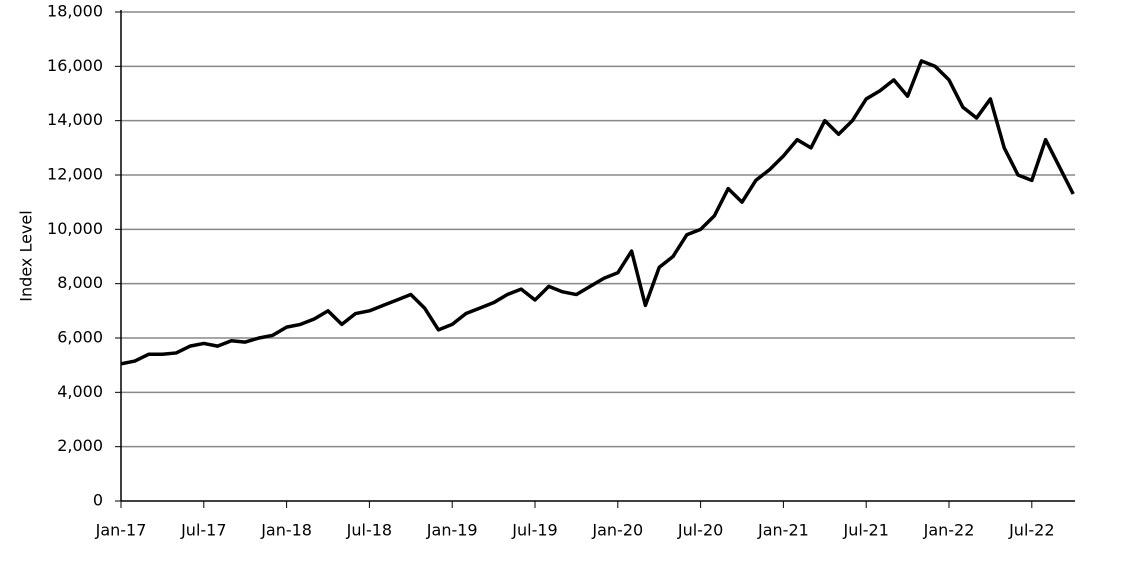  Describe the element at coordinates (865, 530) in the screenshot. I see `x-tick-label: Jul-21` at that location.